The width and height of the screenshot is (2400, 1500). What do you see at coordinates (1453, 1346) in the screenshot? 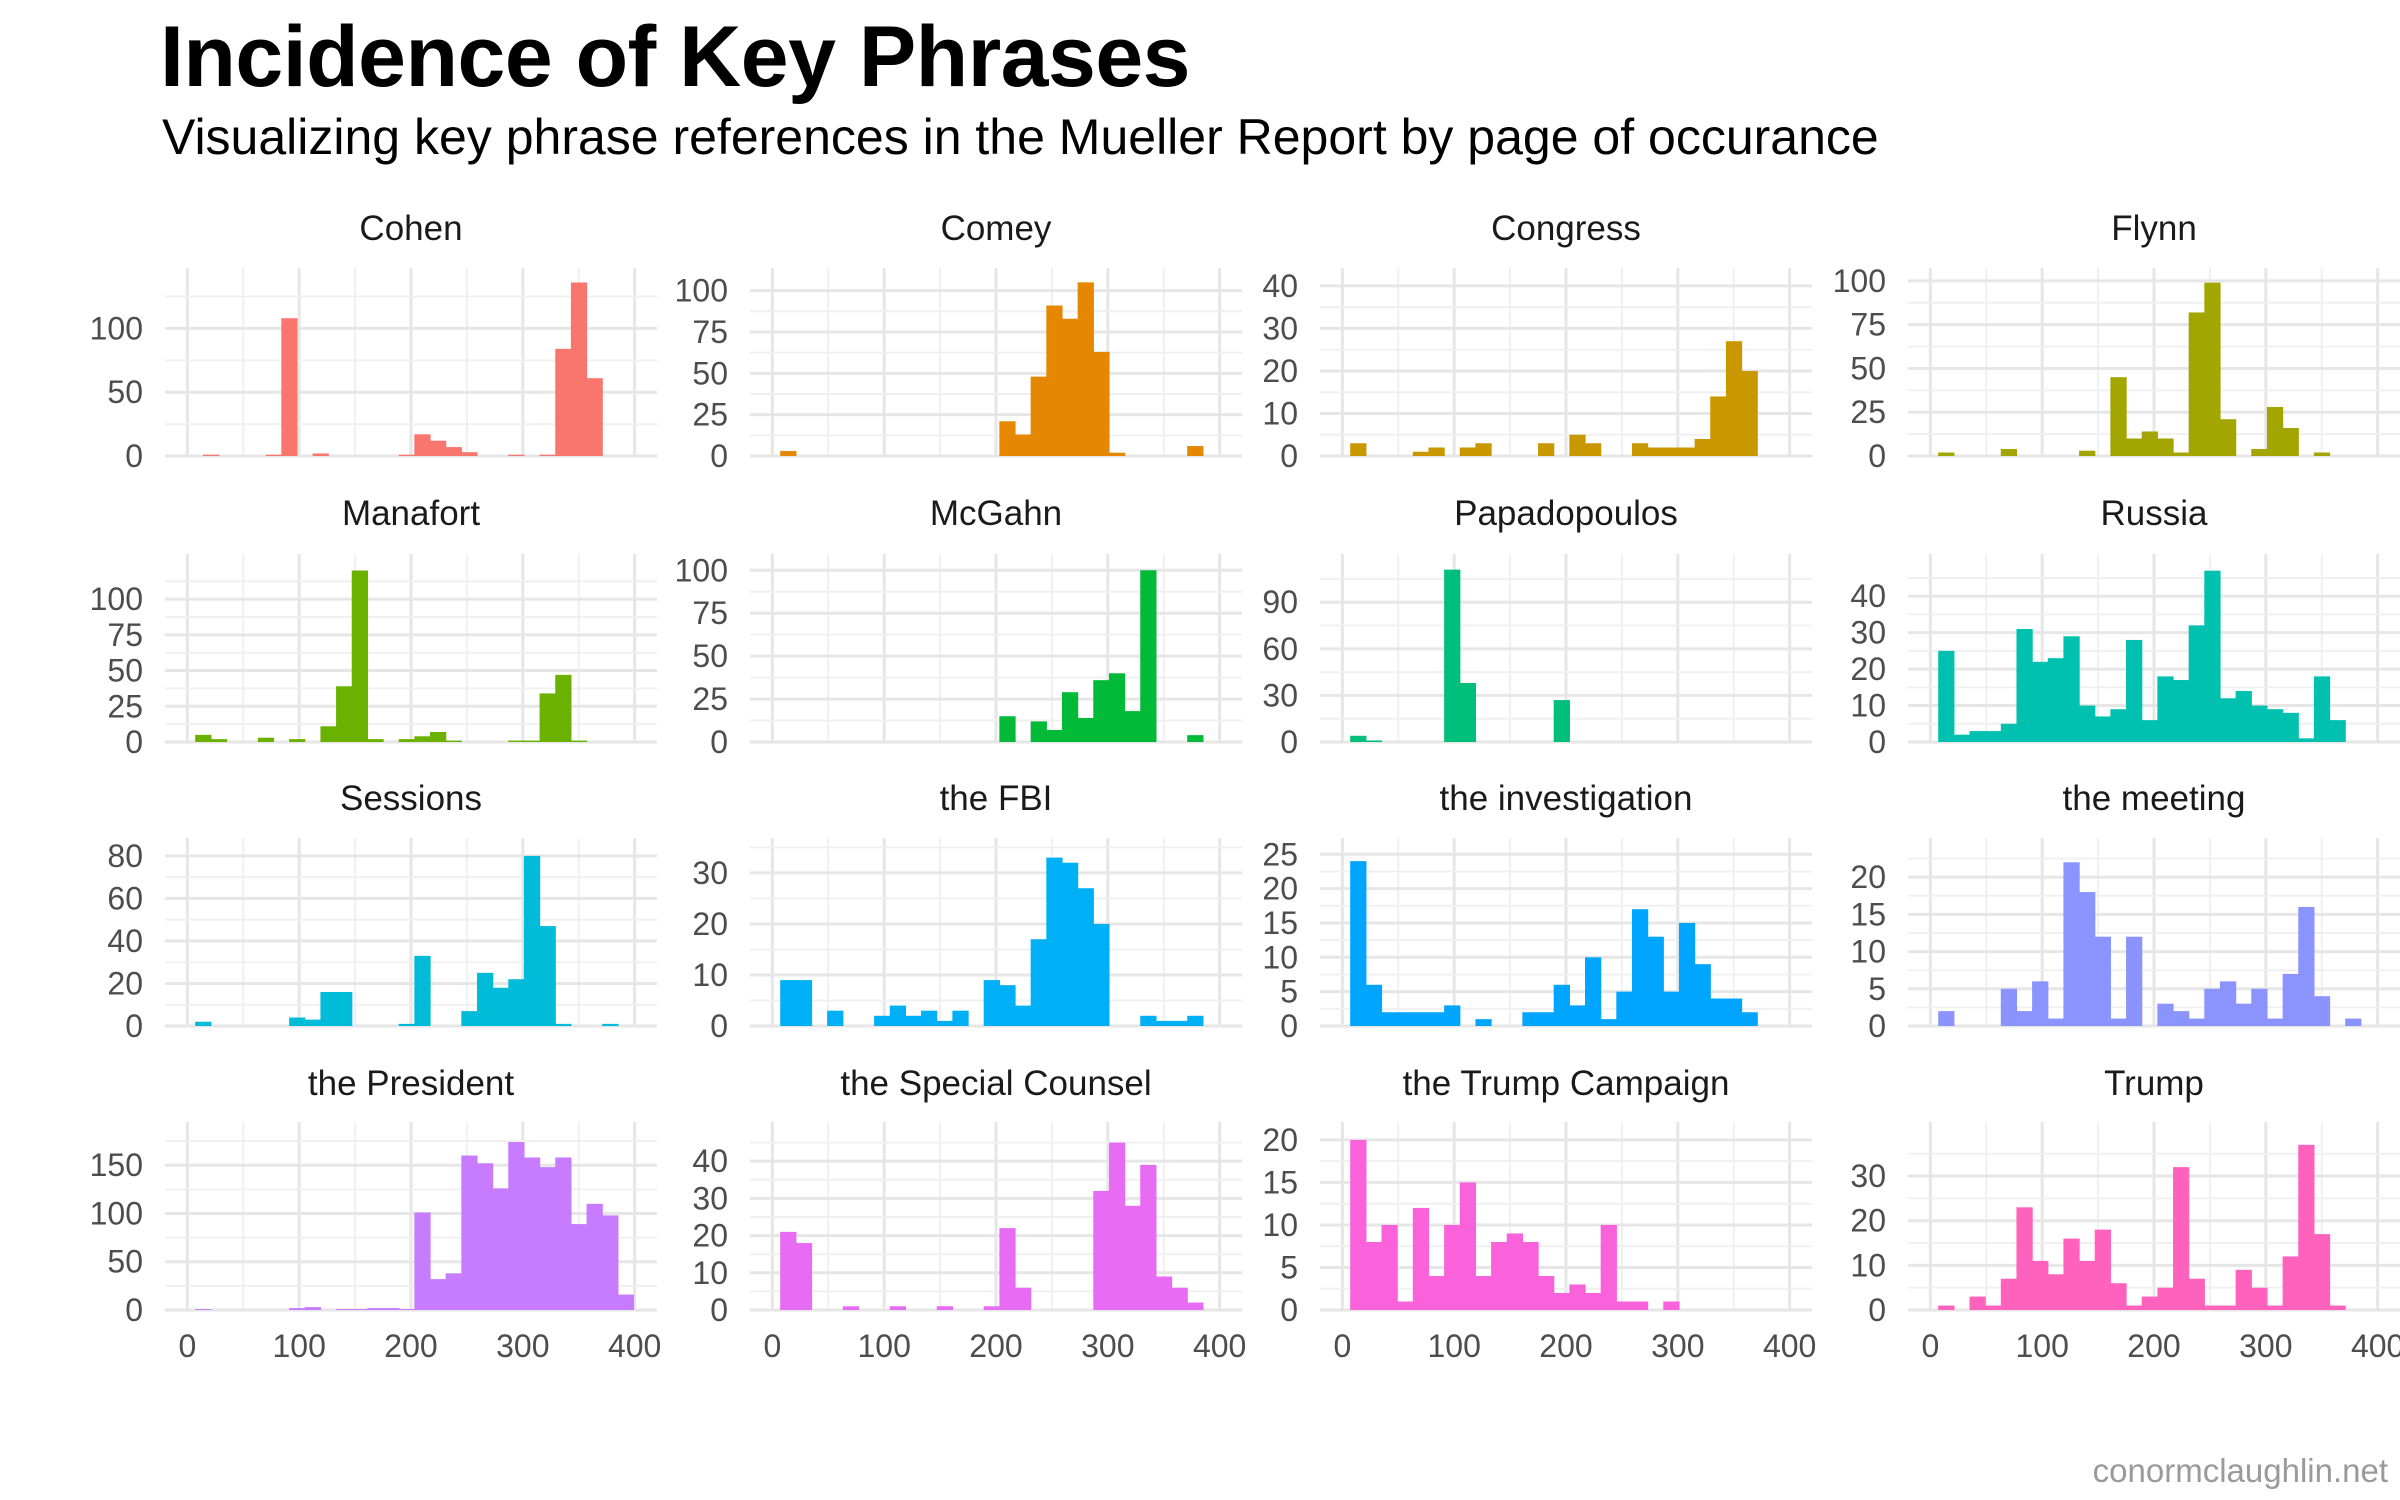
I see `x-tick-label: 100` at bounding box center [1453, 1346].